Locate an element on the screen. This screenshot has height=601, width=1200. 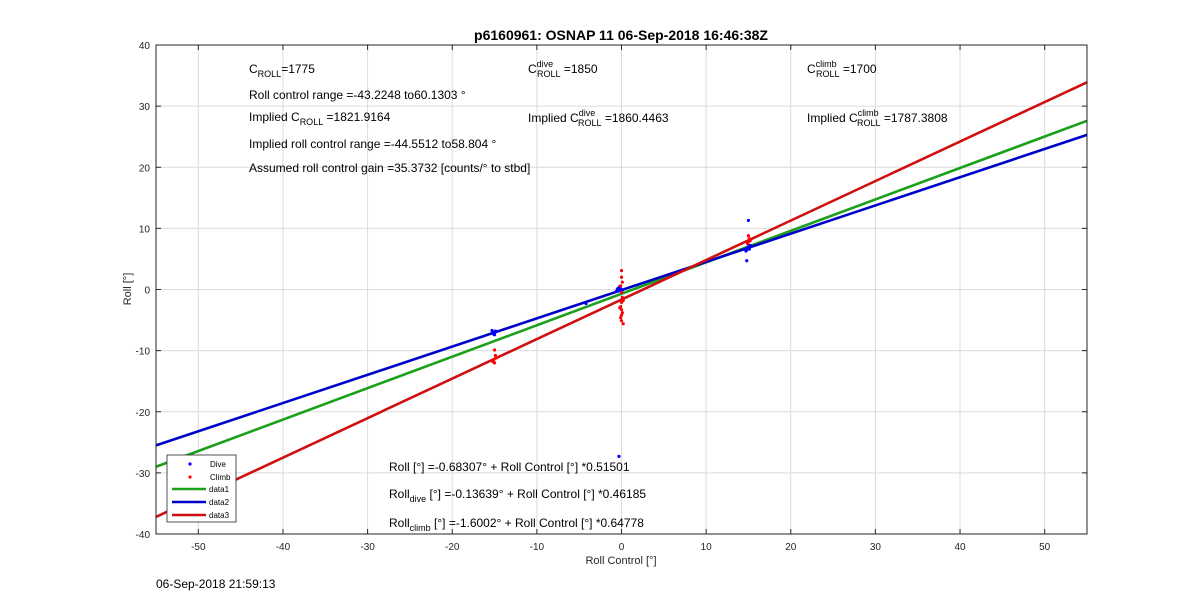
croll-annotation: CROLL=1775 is located at coordinates (282, 70).